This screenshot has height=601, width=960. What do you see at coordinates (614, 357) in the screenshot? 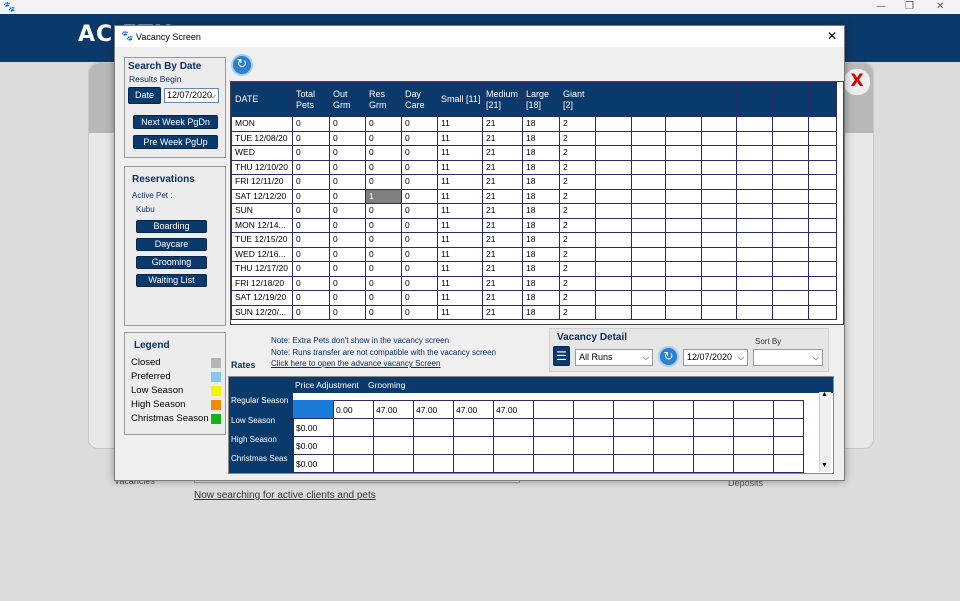
I see `runs-select: All Runs ⌵` at bounding box center [614, 357].